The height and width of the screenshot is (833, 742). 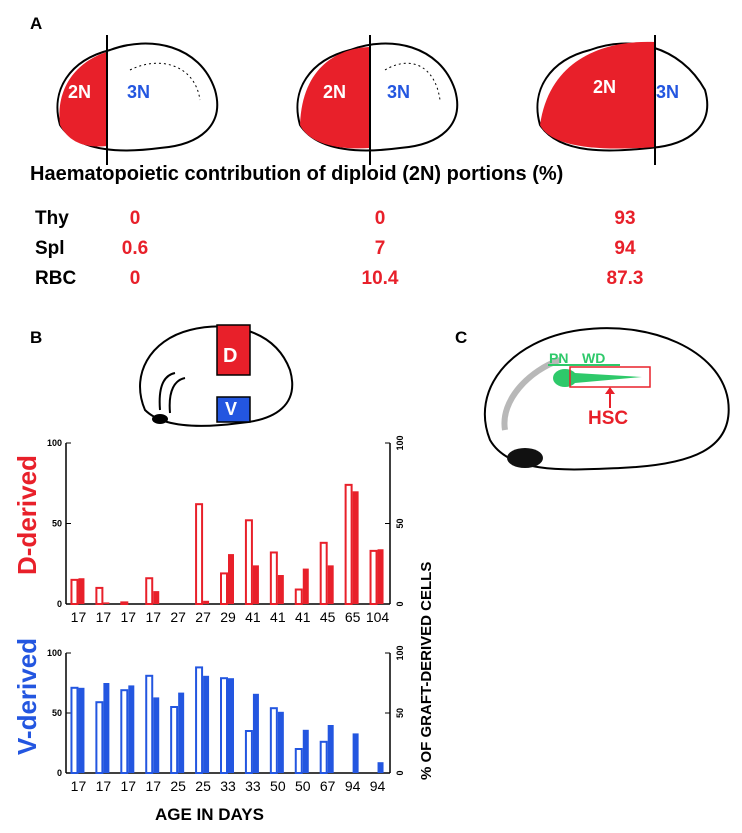 I want to click on cell-value: 0.6, so click(x=135, y=248).